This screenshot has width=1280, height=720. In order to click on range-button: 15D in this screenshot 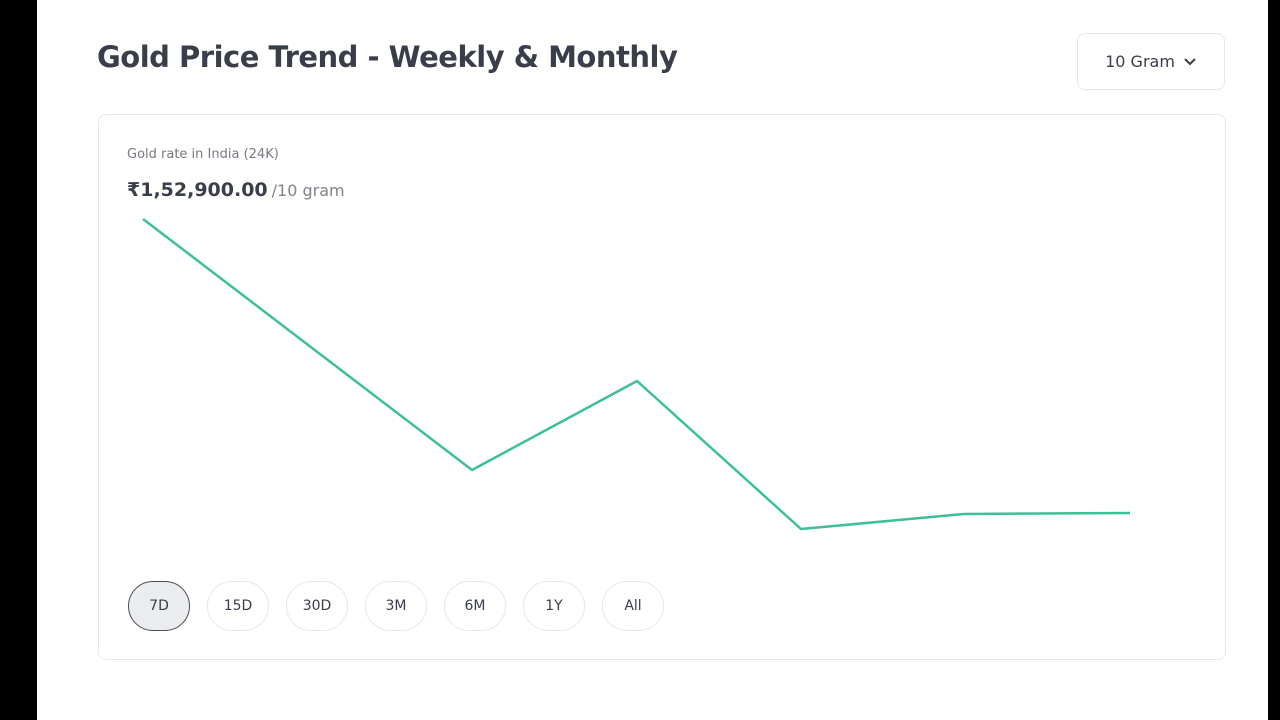, I will do `click(238, 606)`.